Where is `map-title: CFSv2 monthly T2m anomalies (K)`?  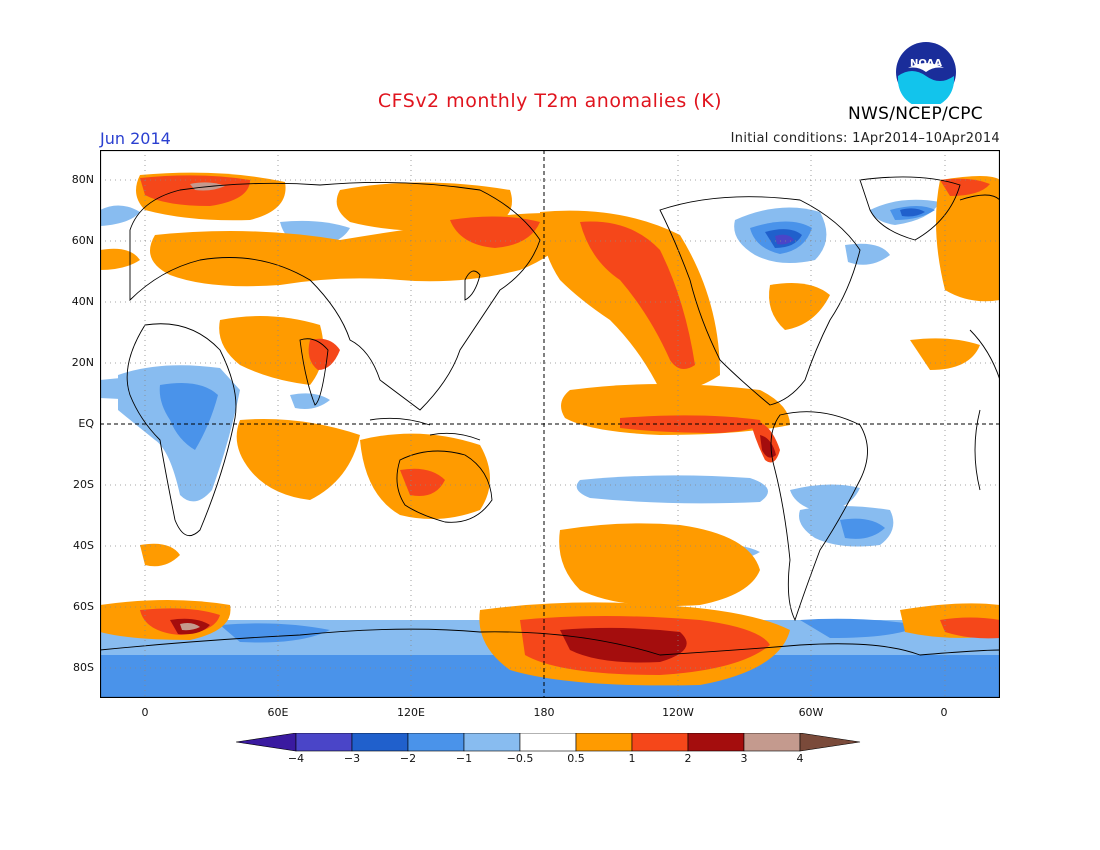 map-title: CFSv2 monthly T2m anomalies (K) is located at coordinates (550, 101).